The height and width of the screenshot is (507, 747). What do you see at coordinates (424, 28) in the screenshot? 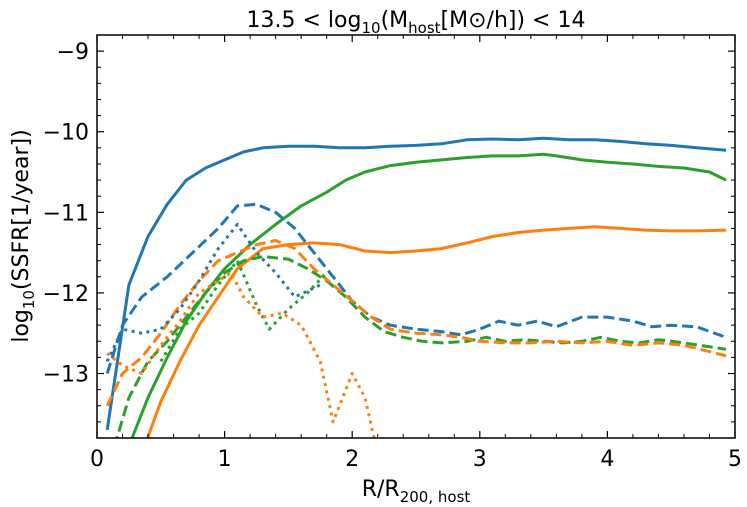
I see `title-sub2: host` at bounding box center [424, 28].